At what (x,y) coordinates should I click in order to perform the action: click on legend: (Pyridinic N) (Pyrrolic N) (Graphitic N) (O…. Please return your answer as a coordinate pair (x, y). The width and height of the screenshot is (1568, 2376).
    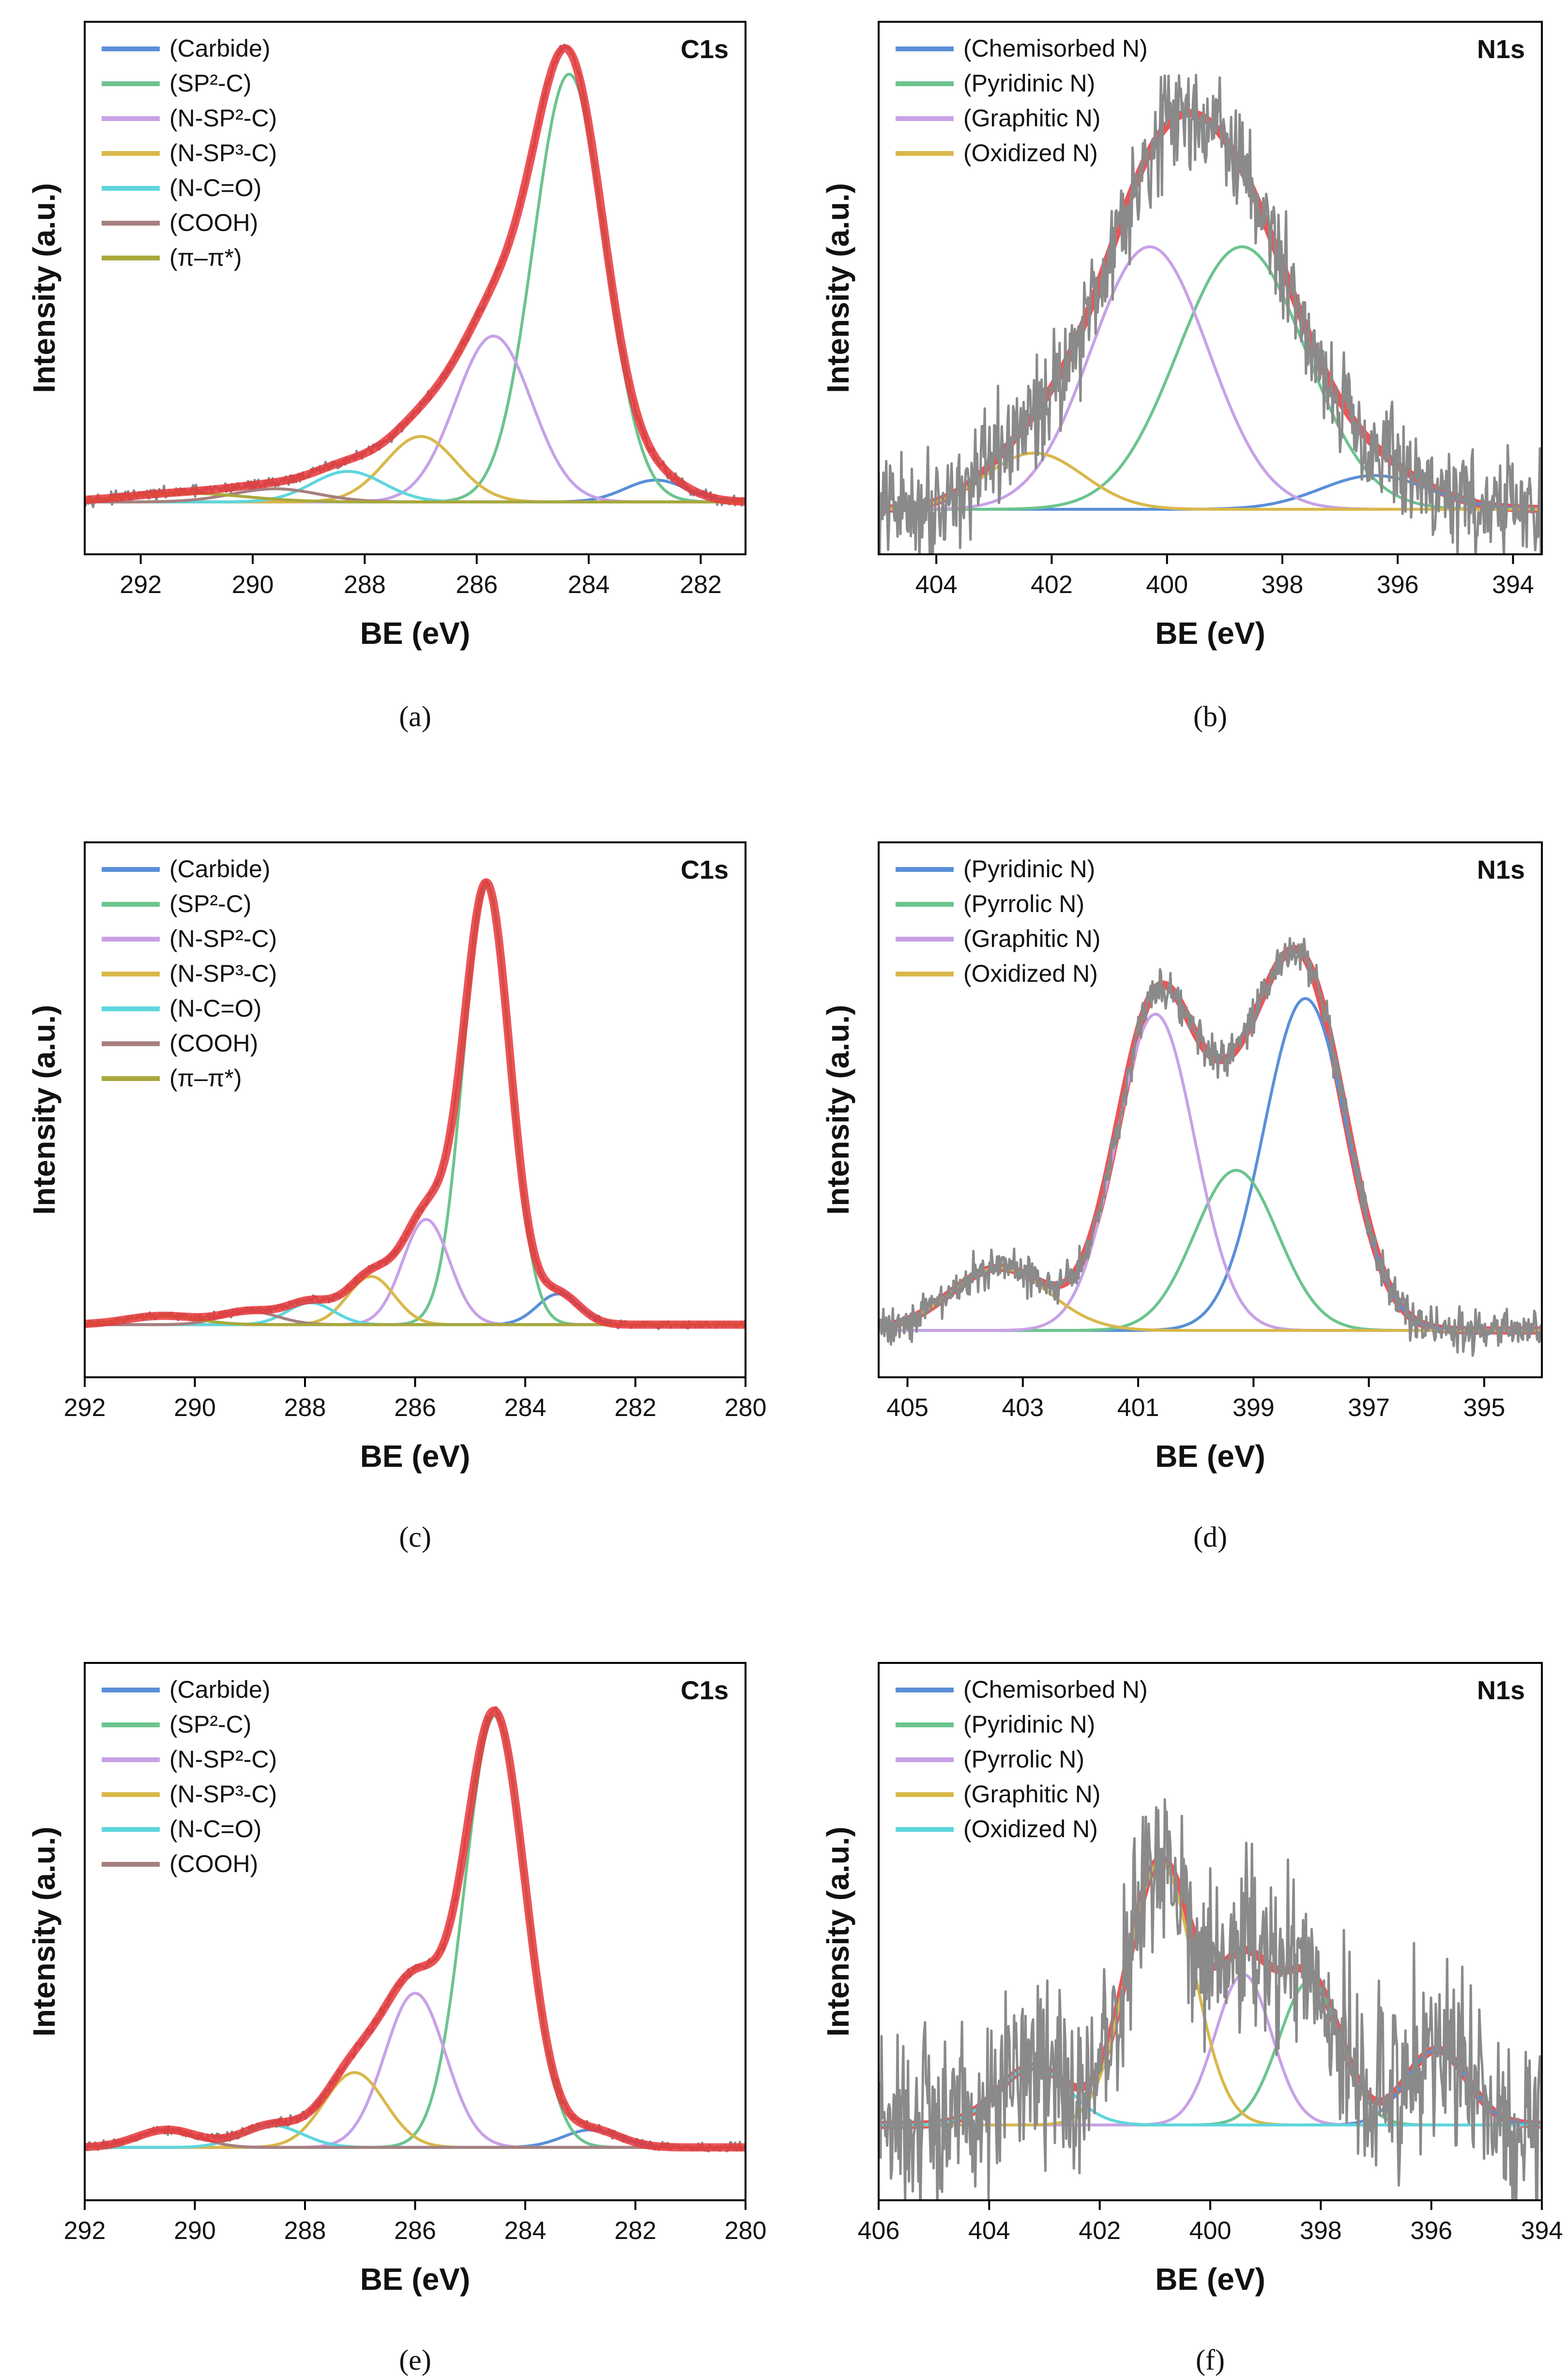
    Looking at the image, I should click on (998, 921).